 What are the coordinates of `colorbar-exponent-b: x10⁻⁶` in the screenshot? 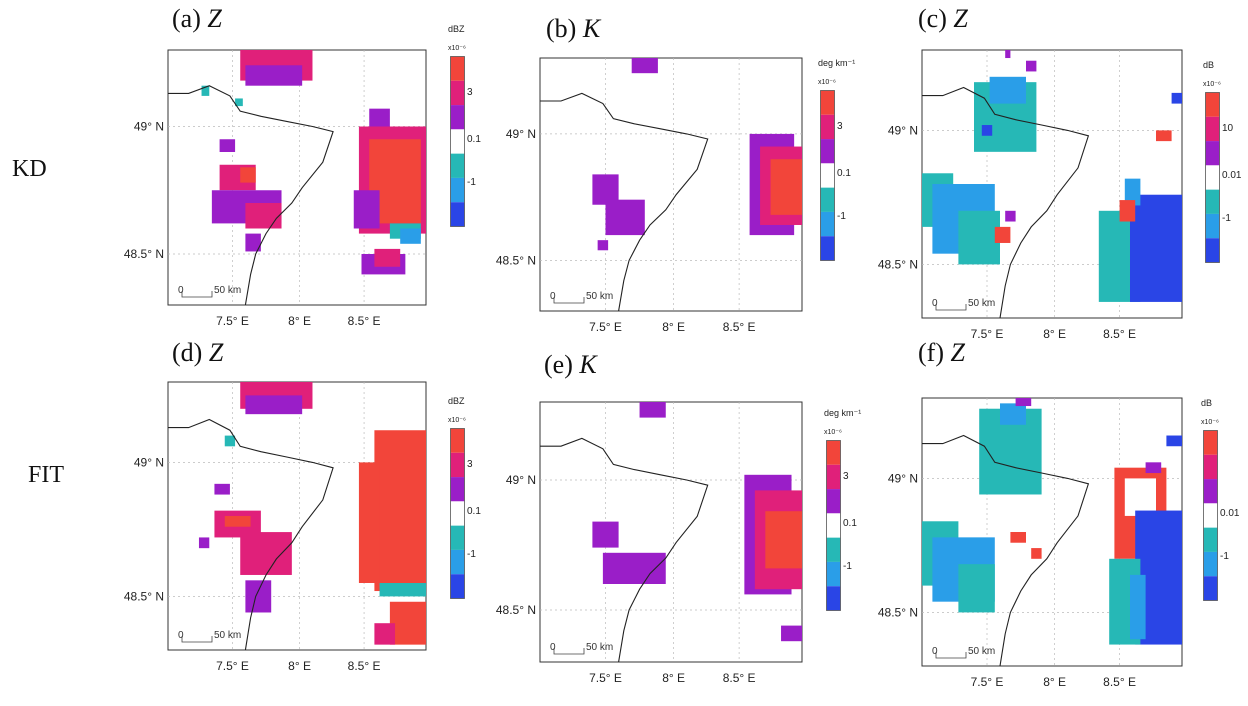 It's located at (827, 82).